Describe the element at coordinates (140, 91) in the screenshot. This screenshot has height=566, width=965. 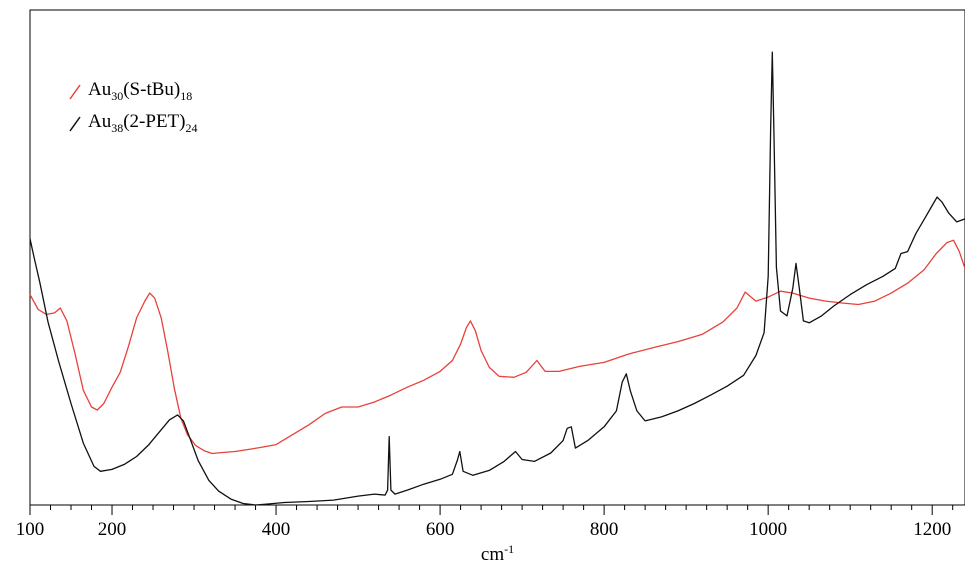
I see `legend-label-1: Au30(S-tBu)18` at that location.